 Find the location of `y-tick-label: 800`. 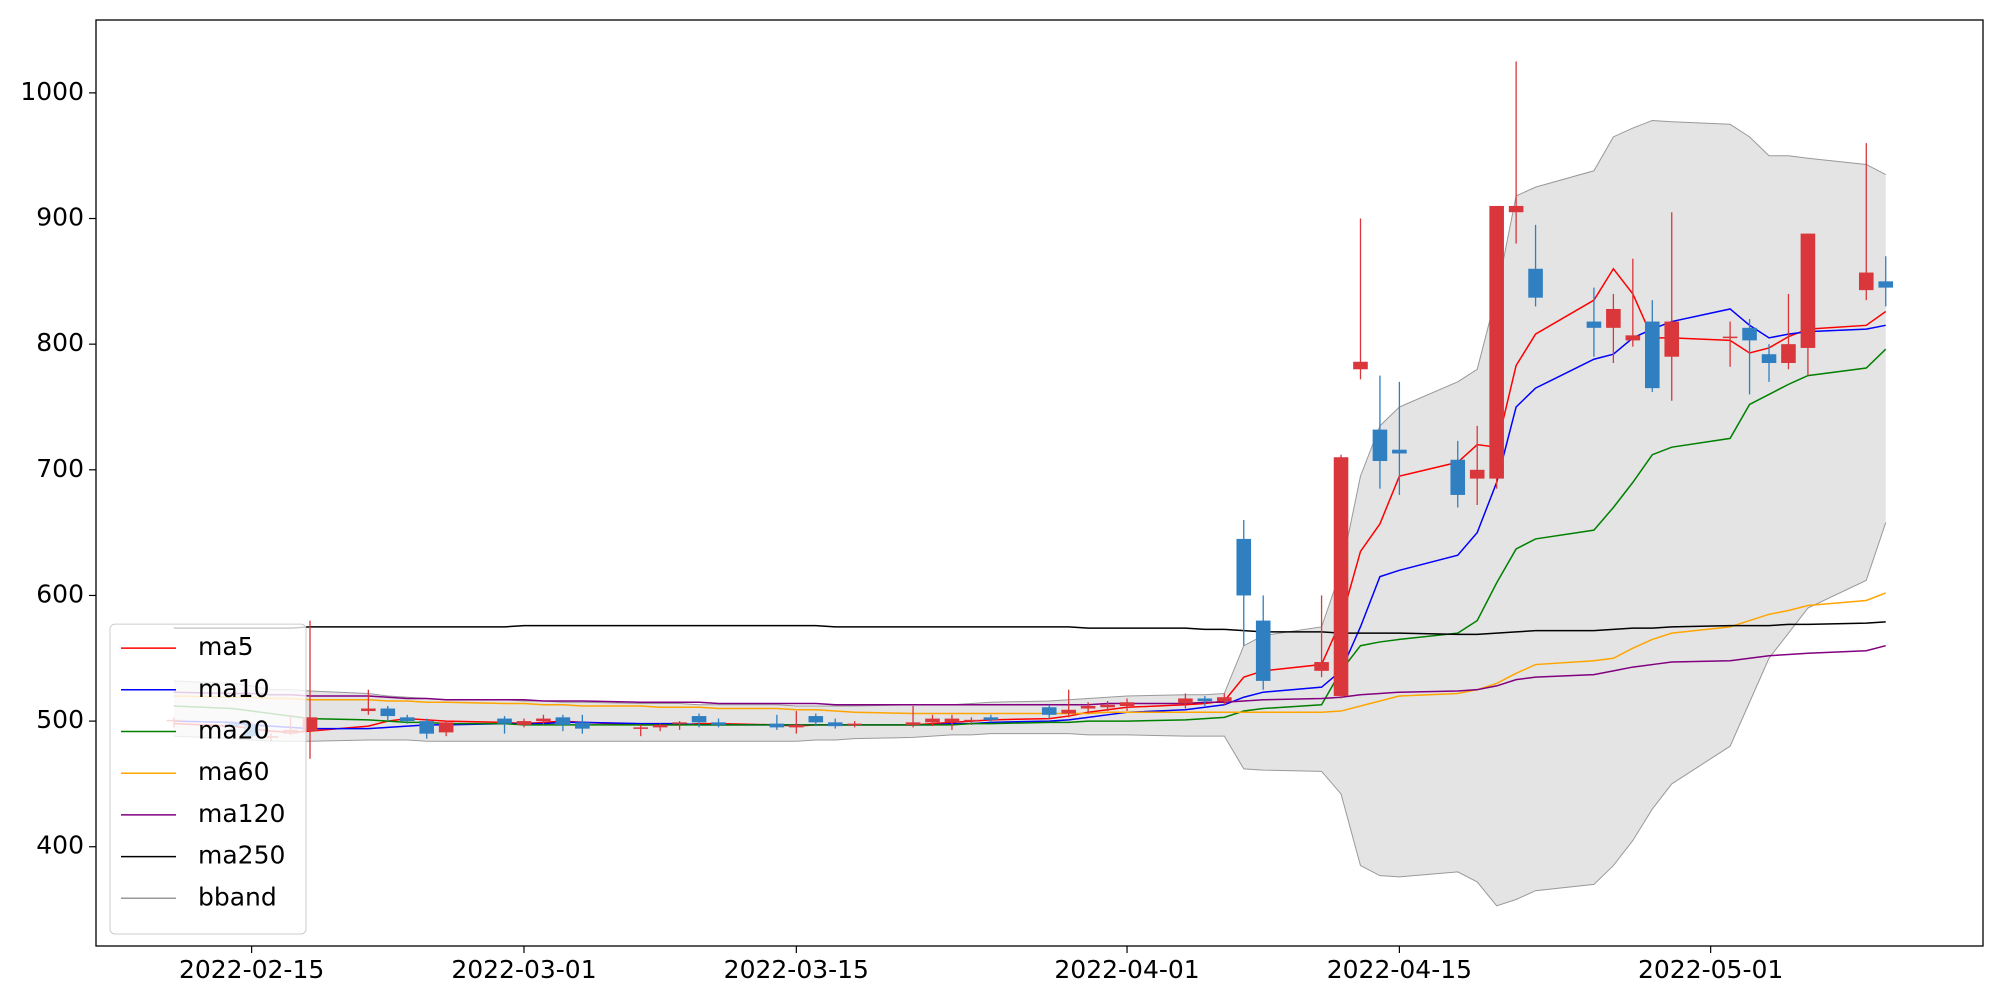

y-tick-label: 800 is located at coordinates (60, 342).